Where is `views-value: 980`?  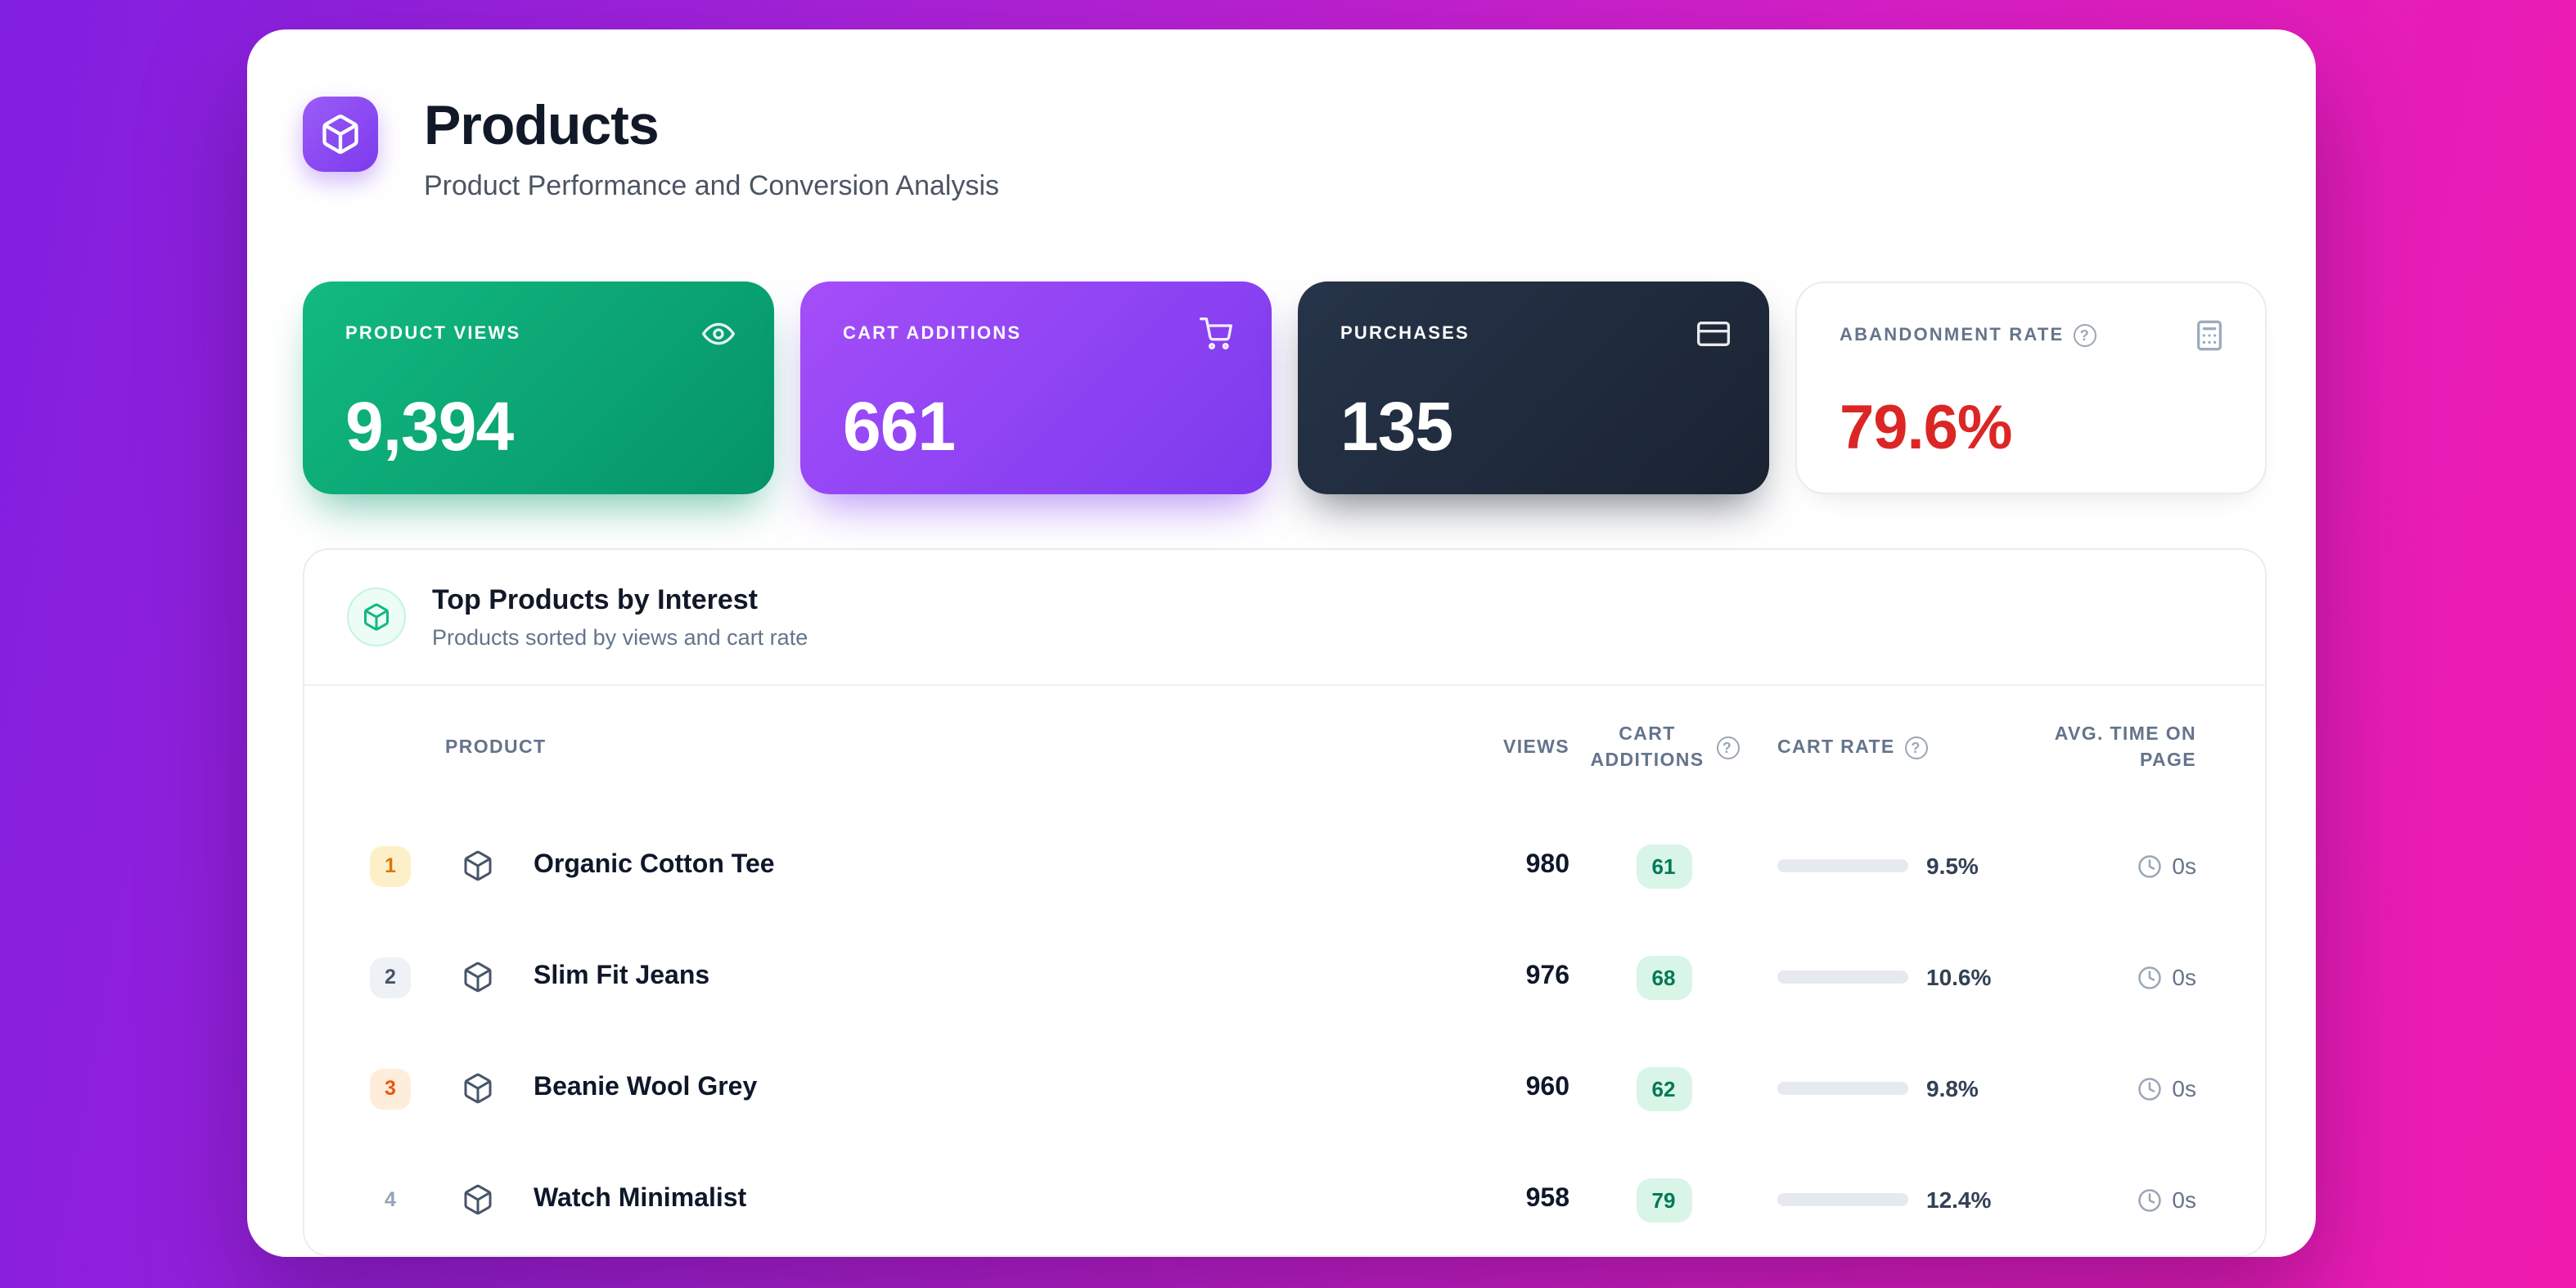 views-value: 980 is located at coordinates (1547, 865).